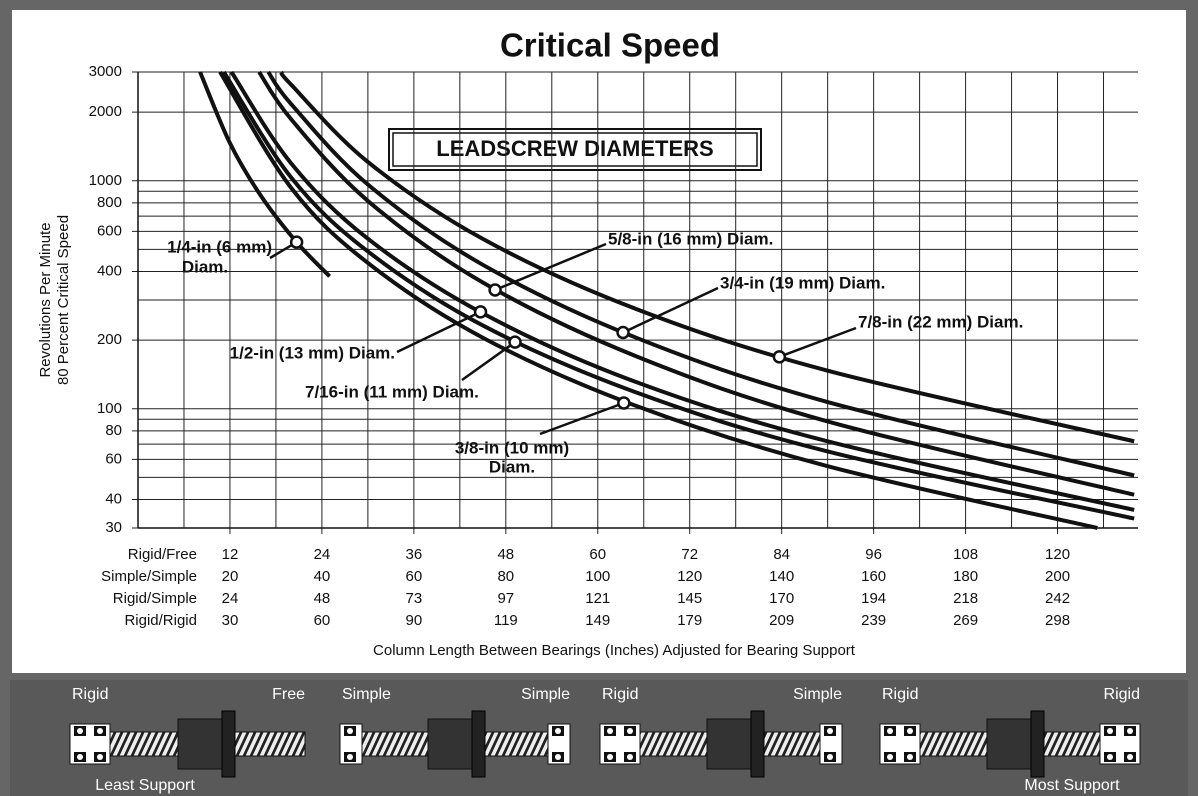  Describe the element at coordinates (312, 352) in the screenshot. I see `curve-label: 1/2-in (13 mm) Diam.` at that location.